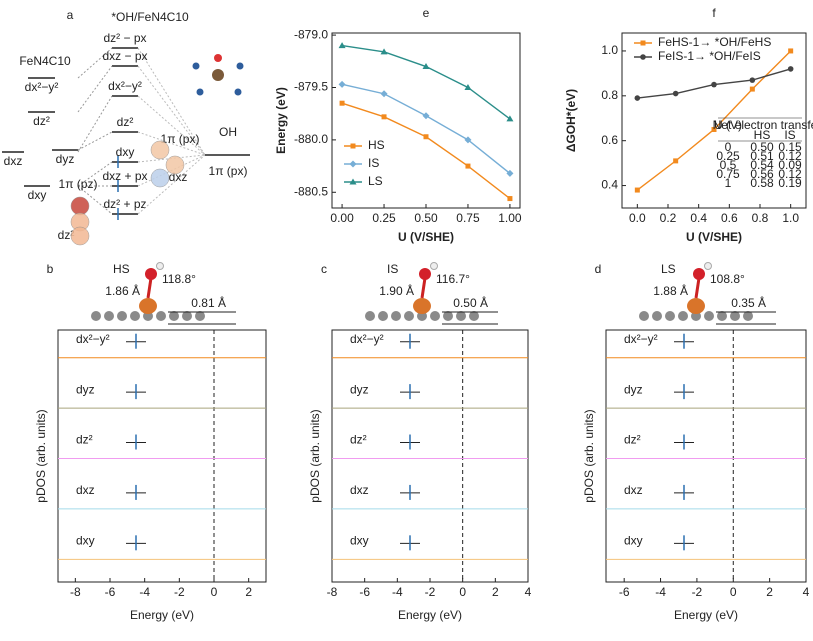 The height and width of the screenshot is (641, 813). Describe the element at coordinates (660, 592) in the screenshot. I see `x-tick-label: -4` at that location.